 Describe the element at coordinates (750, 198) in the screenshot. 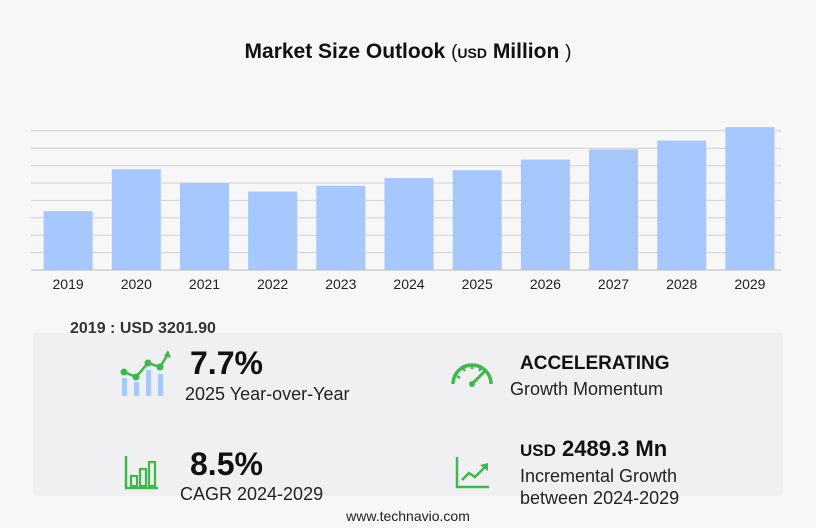

I see `bar-2029` at that location.